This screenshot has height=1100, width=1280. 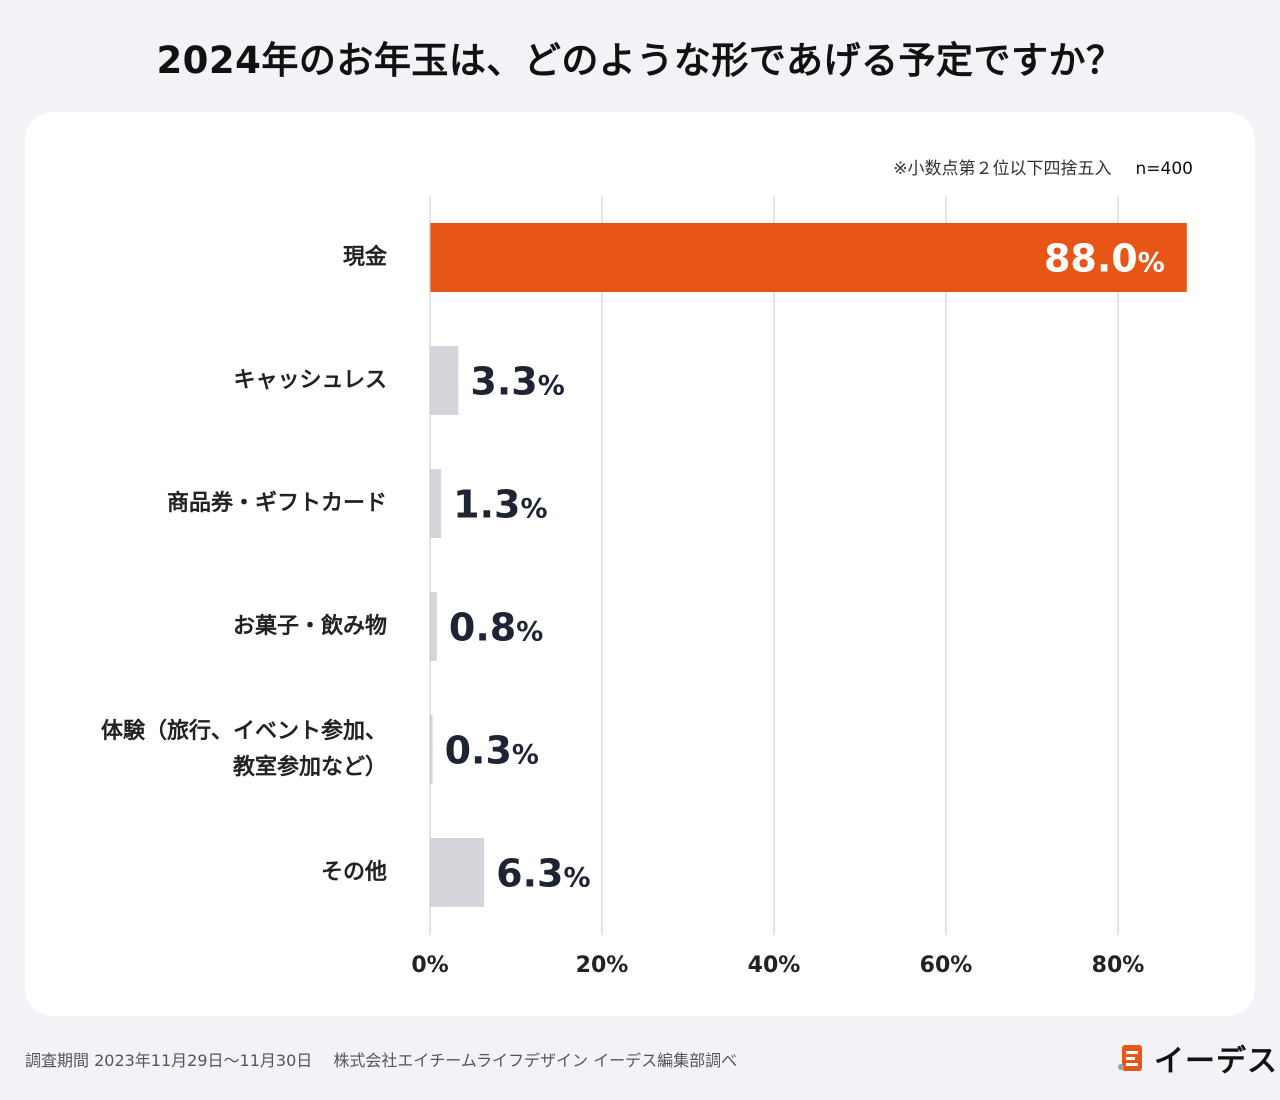 I want to click on x-tick-label: 40%, so click(x=774, y=965).